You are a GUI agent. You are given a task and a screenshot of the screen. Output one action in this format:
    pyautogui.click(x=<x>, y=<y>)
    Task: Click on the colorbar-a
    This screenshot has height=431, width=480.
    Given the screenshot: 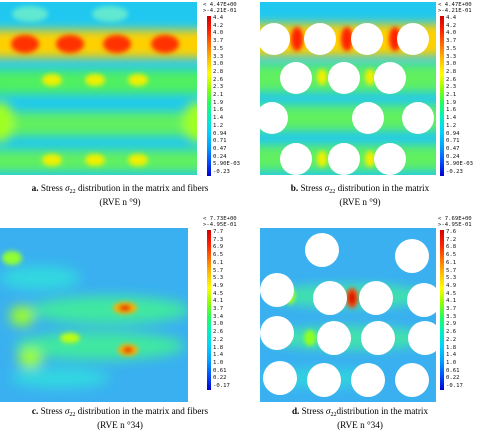 What is the action you would take?
    pyautogui.click(x=209, y=96)
    